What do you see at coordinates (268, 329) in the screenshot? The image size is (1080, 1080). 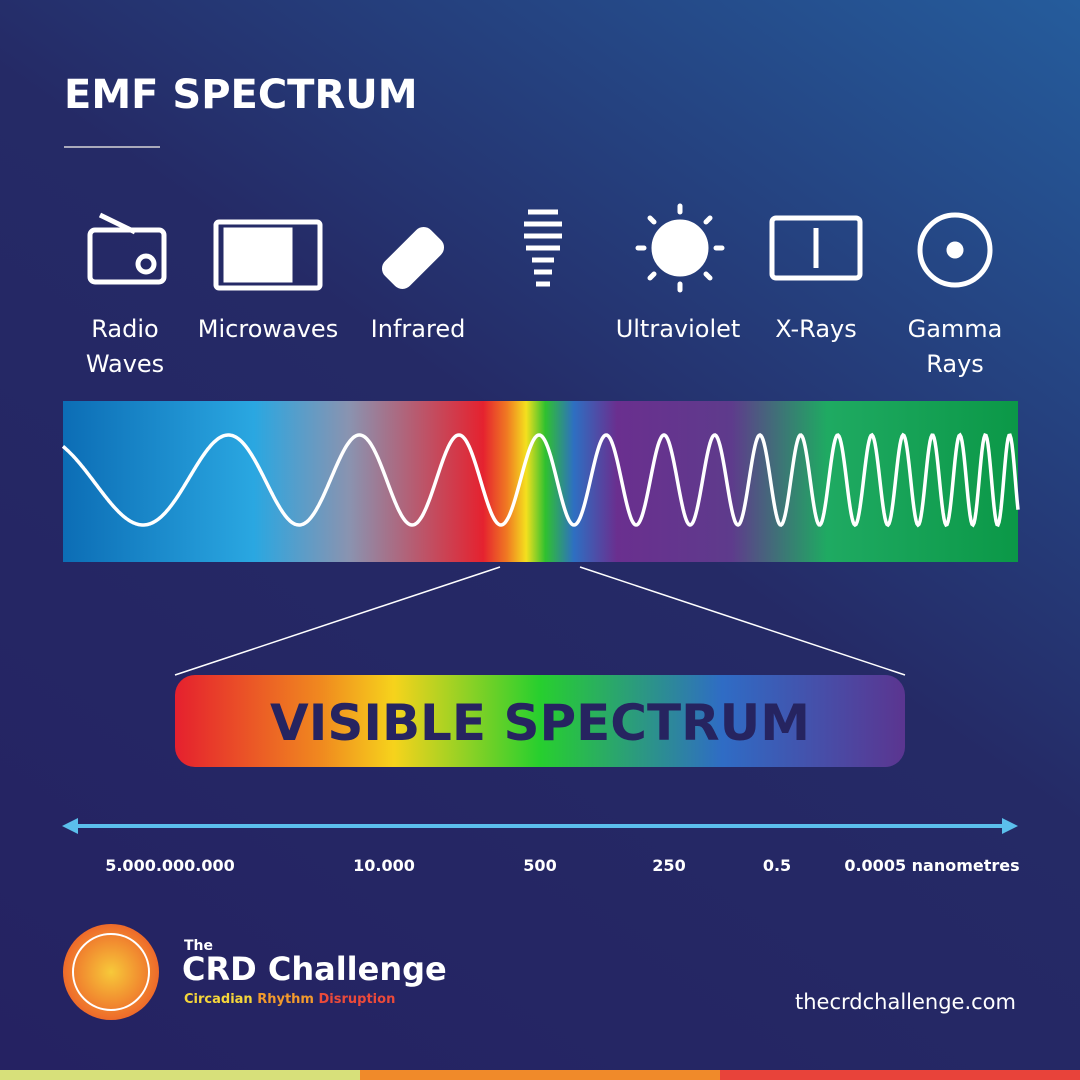 I see `band-label: Microwaves` at bounding box center [268, 329].